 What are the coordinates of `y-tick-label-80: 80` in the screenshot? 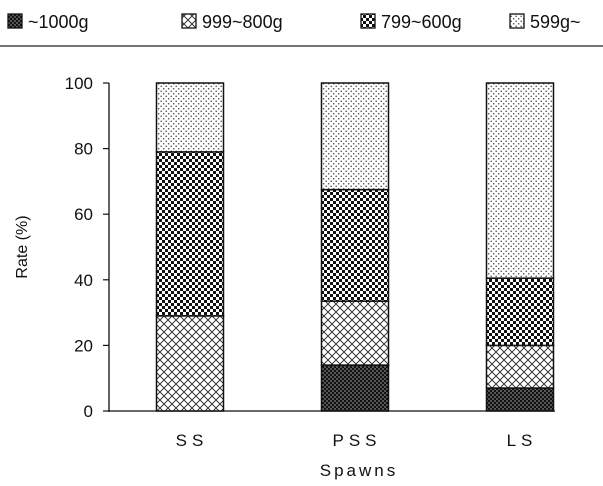 It's located at (83, 149).